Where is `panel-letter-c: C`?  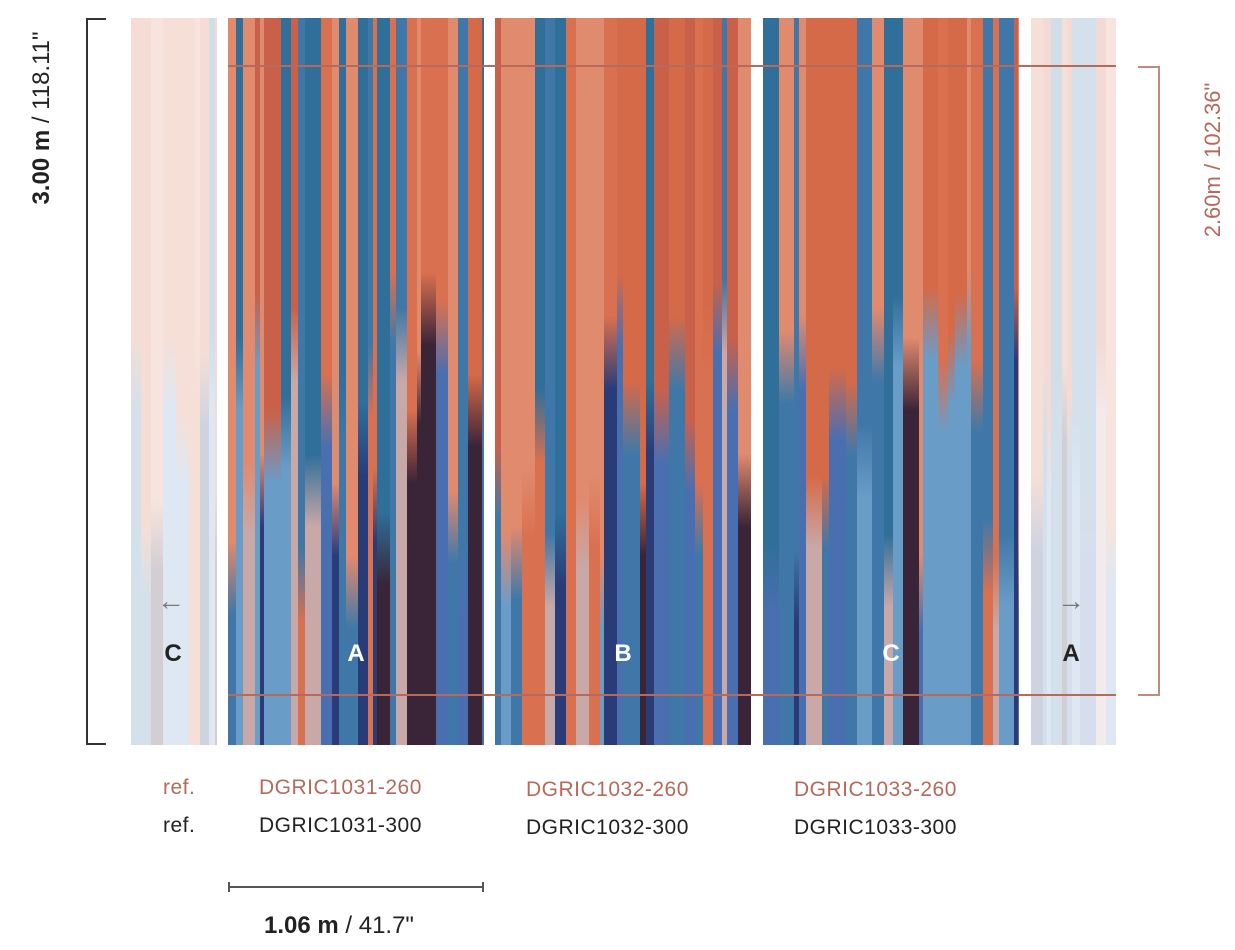 panel-letter-c: C is located at coordinates (891, 653).